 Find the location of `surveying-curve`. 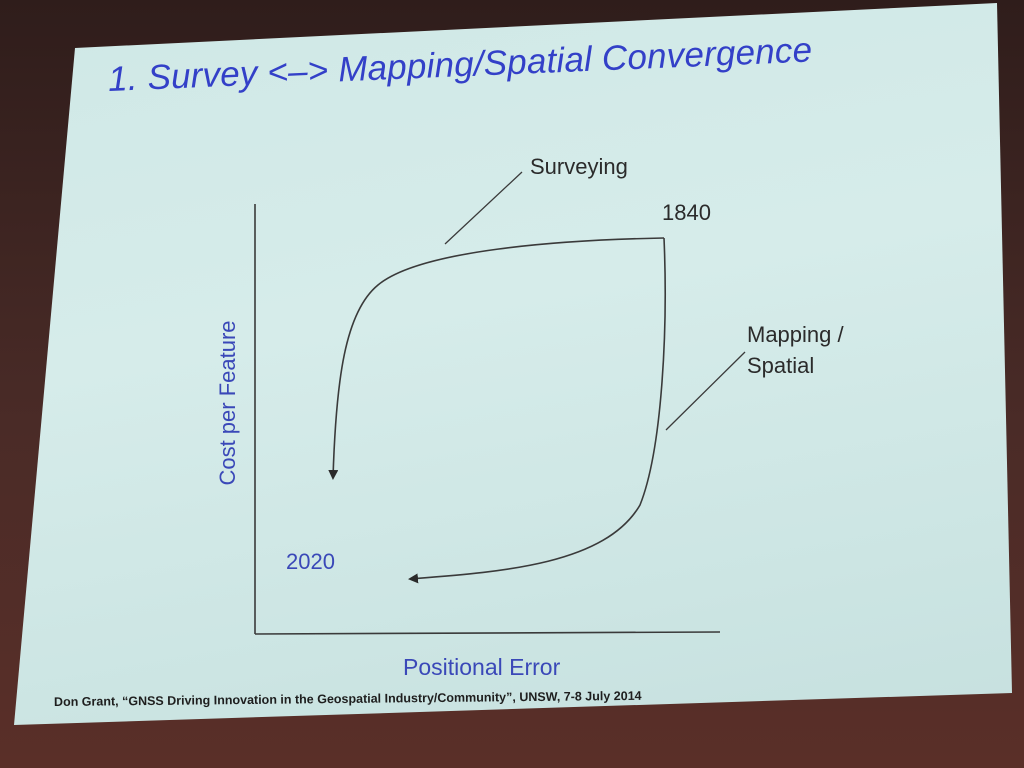

surveying-curve is located at coordinates (496, 358).